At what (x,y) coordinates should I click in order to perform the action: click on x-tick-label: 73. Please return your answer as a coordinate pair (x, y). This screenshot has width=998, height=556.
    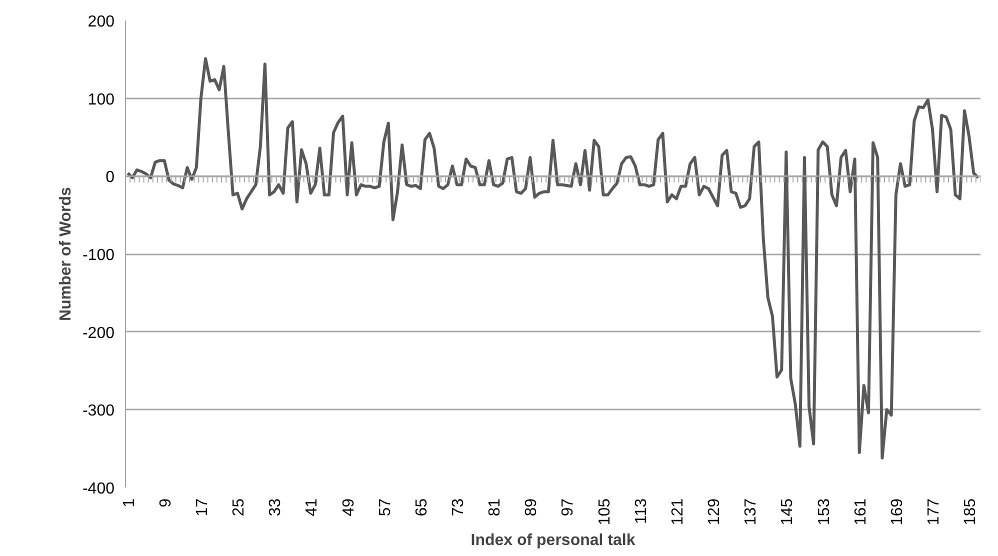
    Looking at the image, I should click on (458, 507).